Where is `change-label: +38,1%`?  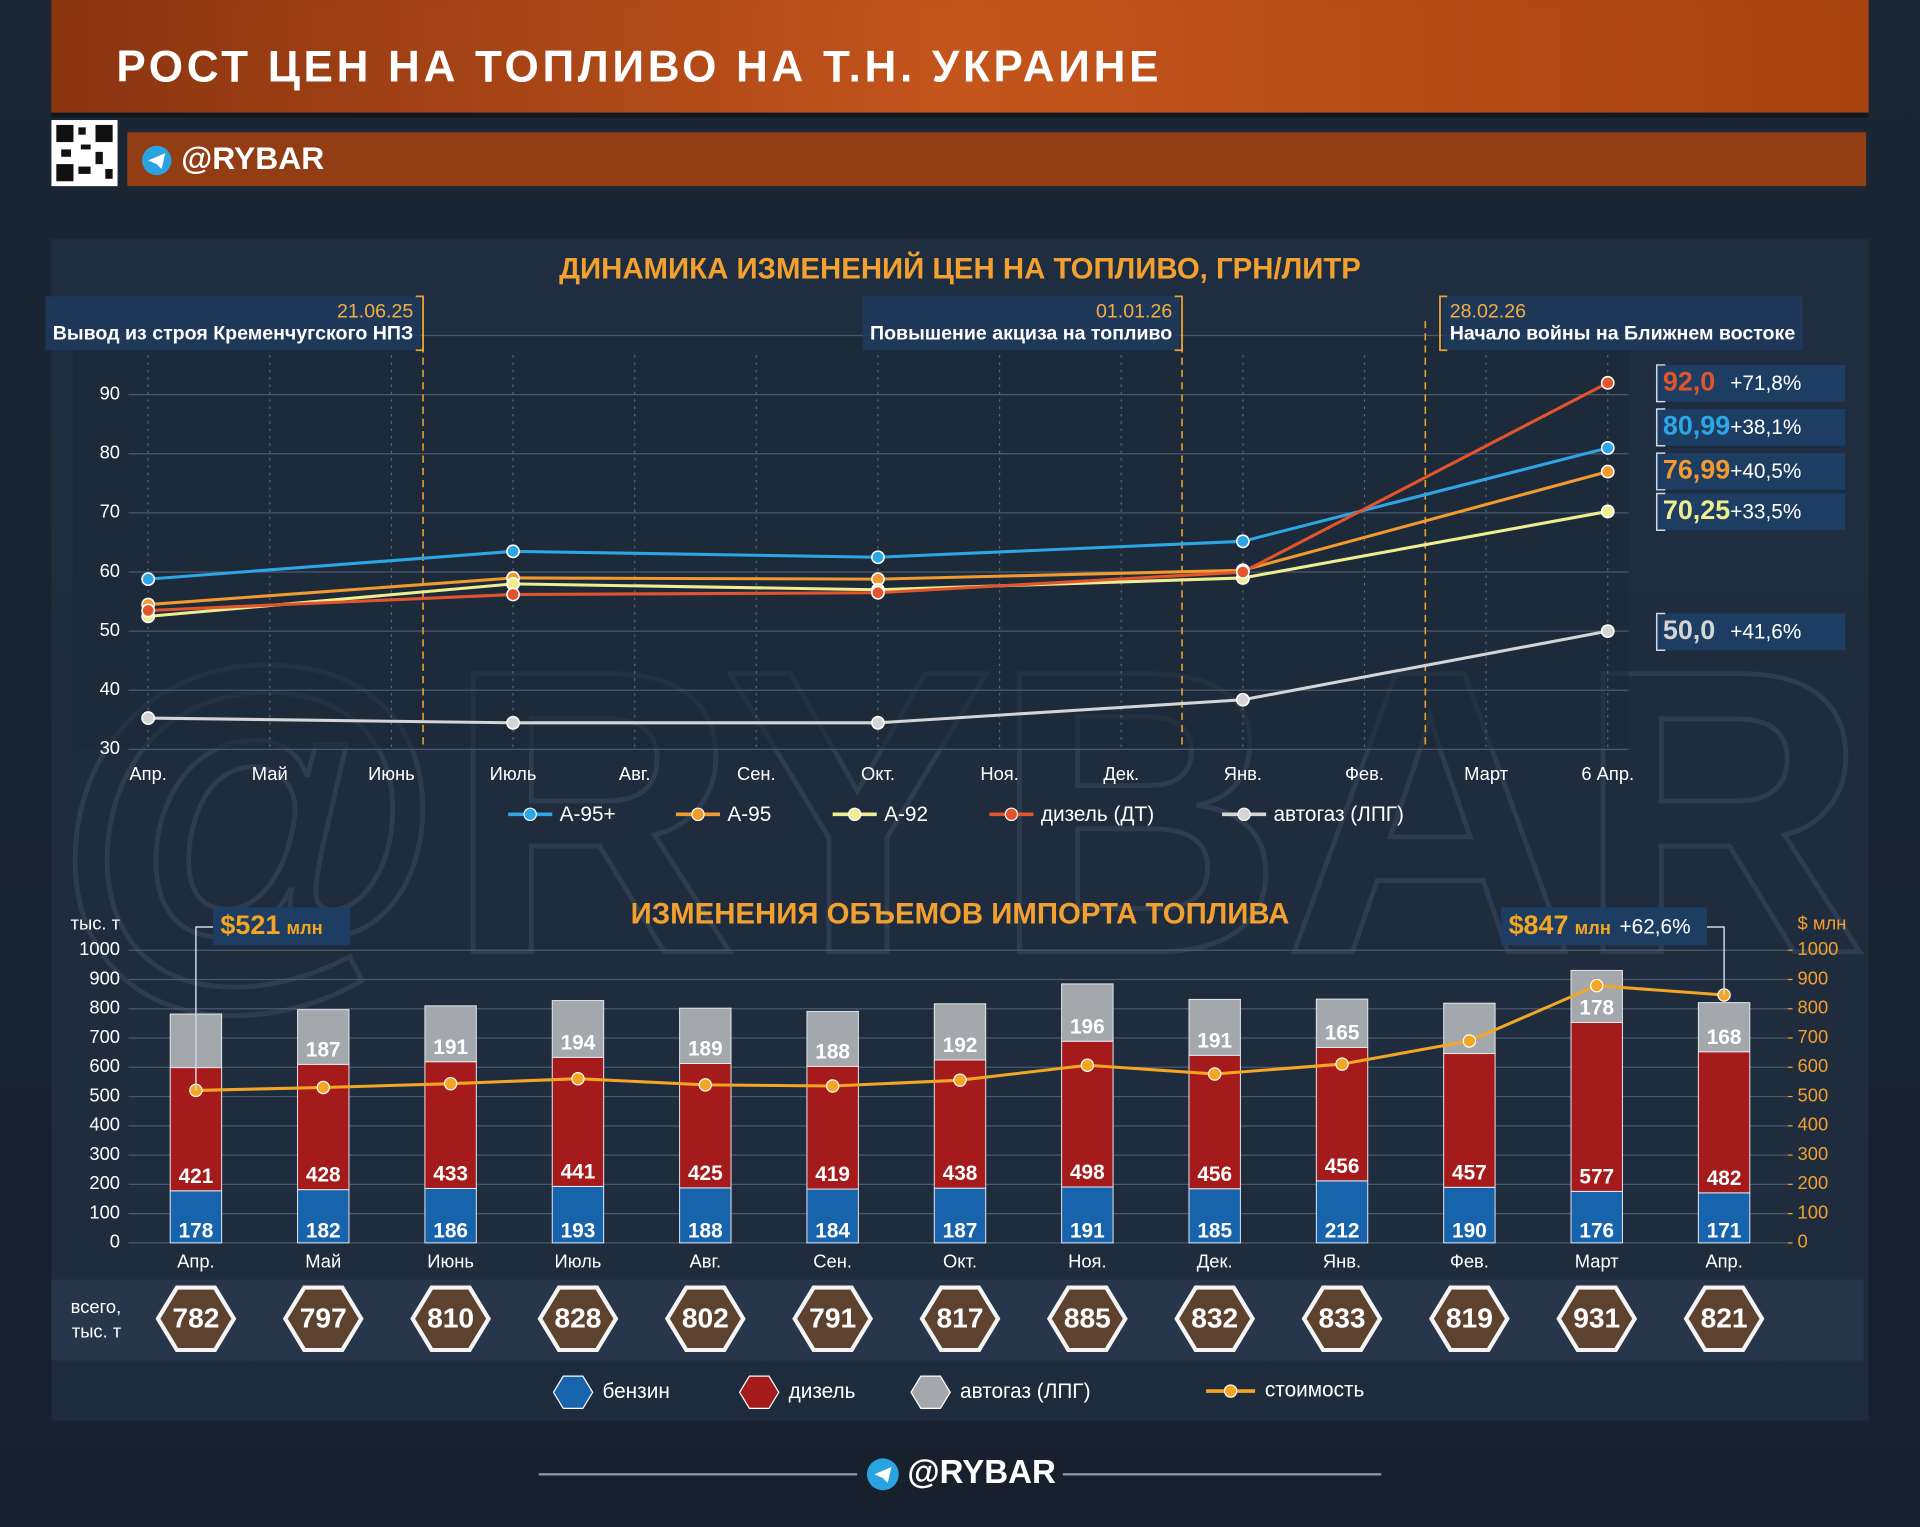
change-label: +38,1% is located at coordinates (1765, 427).